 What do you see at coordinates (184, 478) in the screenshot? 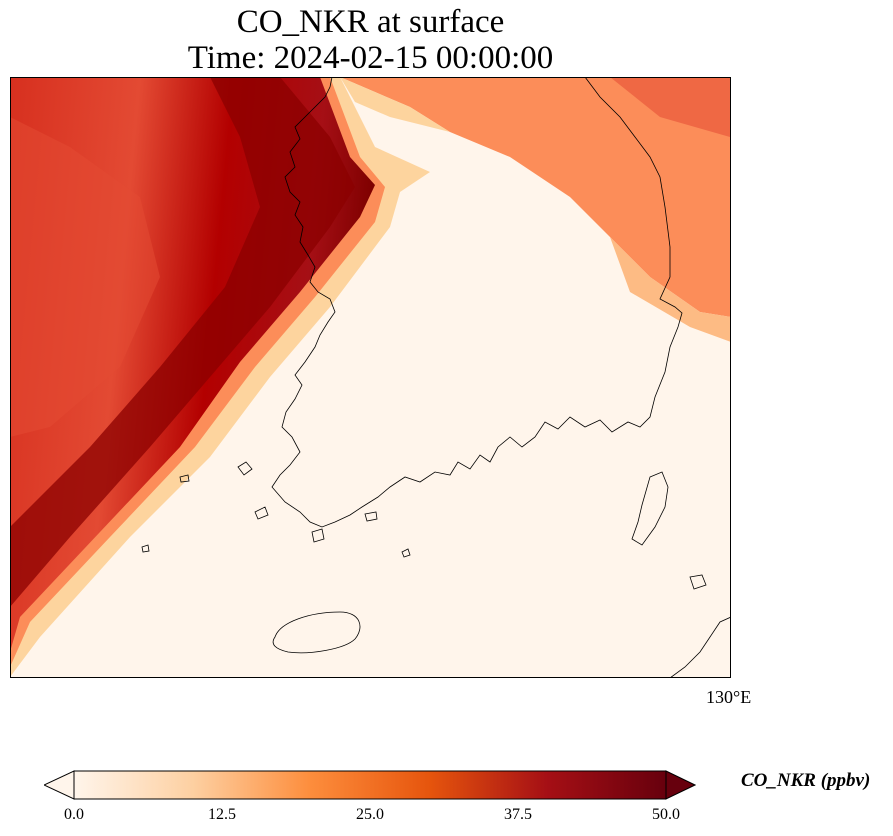
I see `small-island-nw` at bounding box center [184, 478].